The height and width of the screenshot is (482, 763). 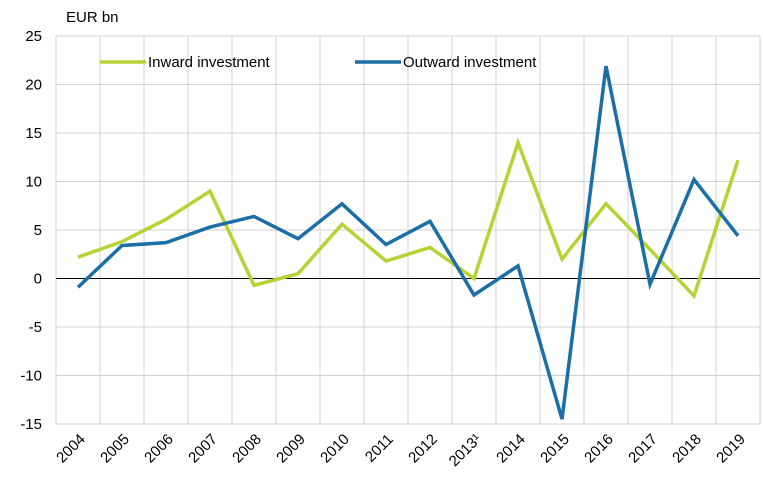 What do you see at coordinates (335, 449) in the screenshot?
I see `x-tick-label: 2010` at bounding box center [335, 449].